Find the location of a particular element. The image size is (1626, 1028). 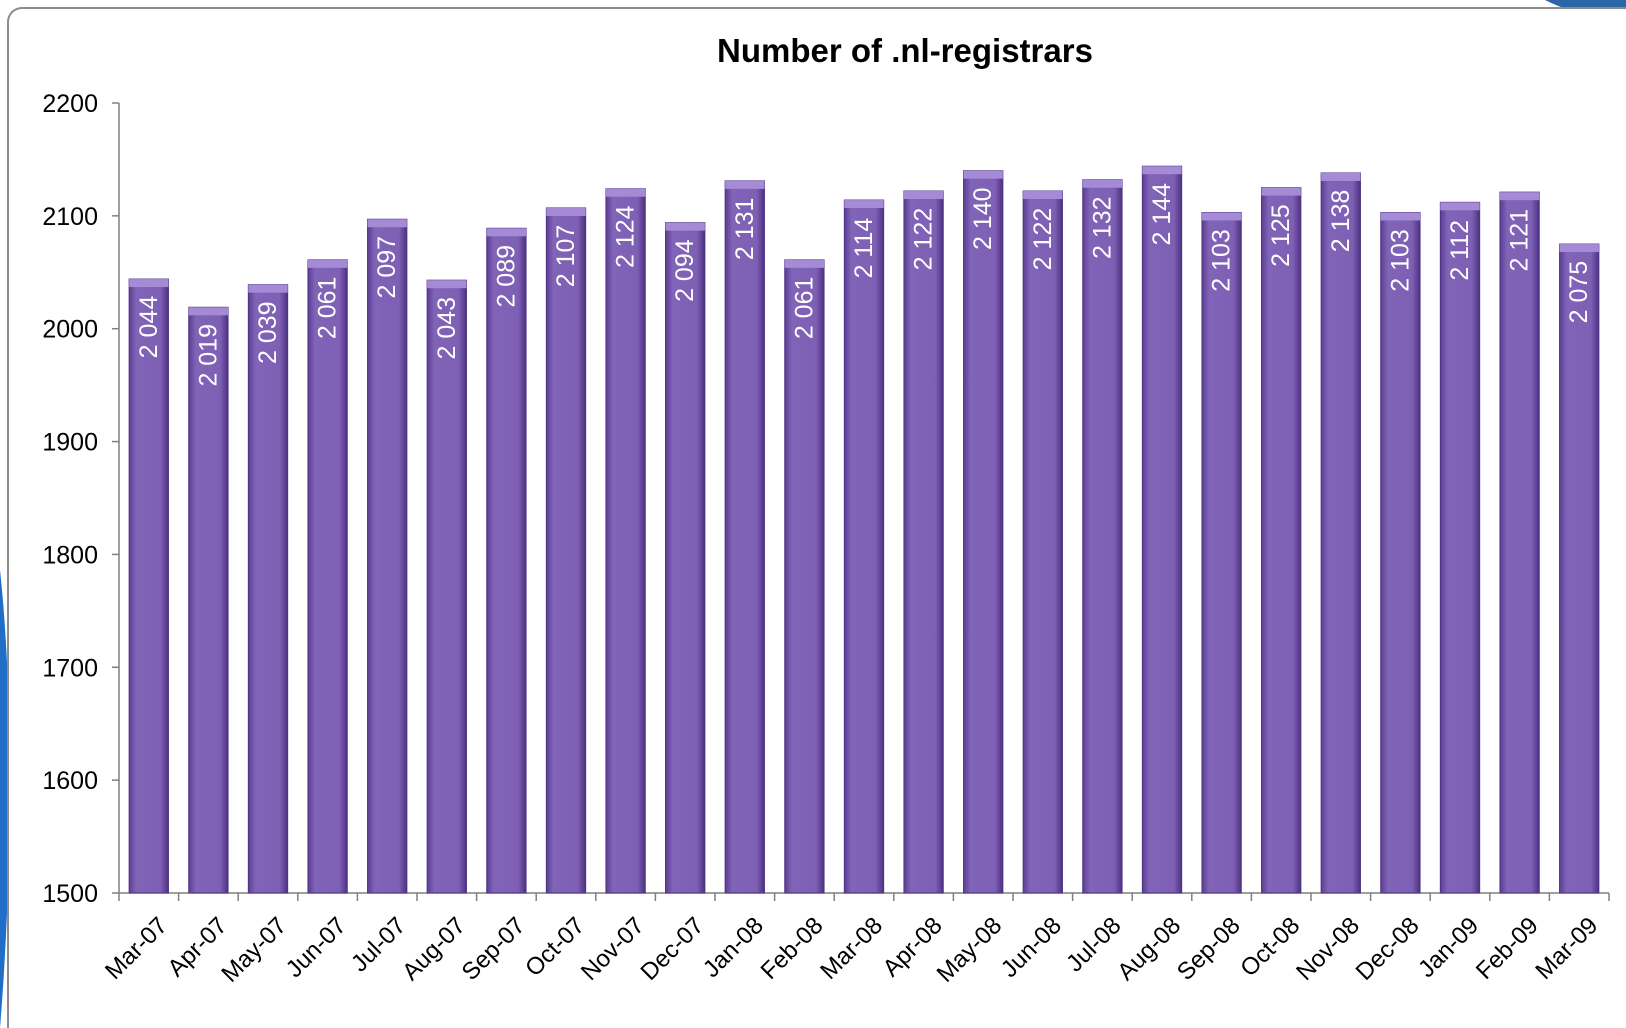

y-tick-label: 2000 is located at coordinates (70, 330).